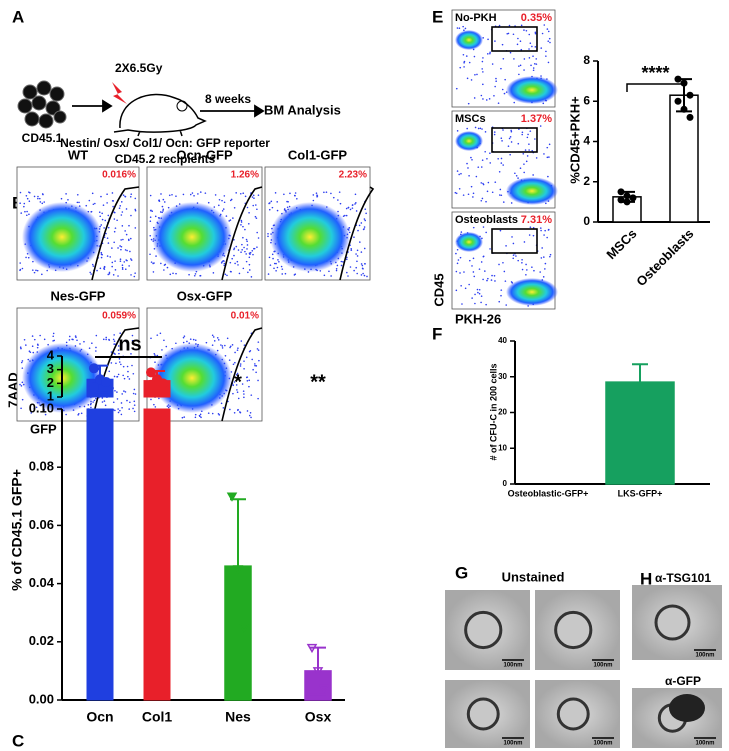 Image resolution: width=729 pixels, height=751 pixels. I want to click on gate, so click(514, 39).